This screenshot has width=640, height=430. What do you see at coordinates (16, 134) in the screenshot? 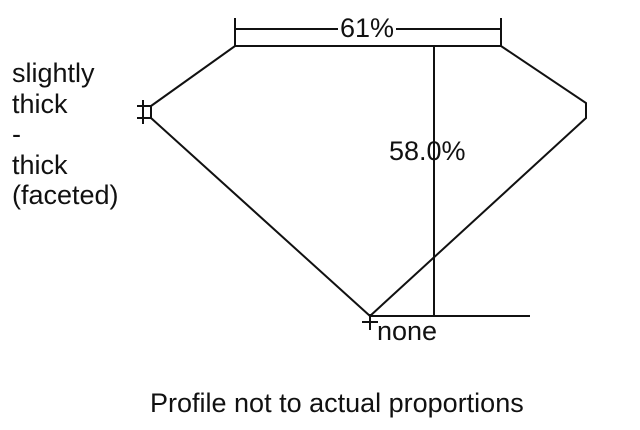
I see `girdle-line: -` at bounding box center [16, 134].